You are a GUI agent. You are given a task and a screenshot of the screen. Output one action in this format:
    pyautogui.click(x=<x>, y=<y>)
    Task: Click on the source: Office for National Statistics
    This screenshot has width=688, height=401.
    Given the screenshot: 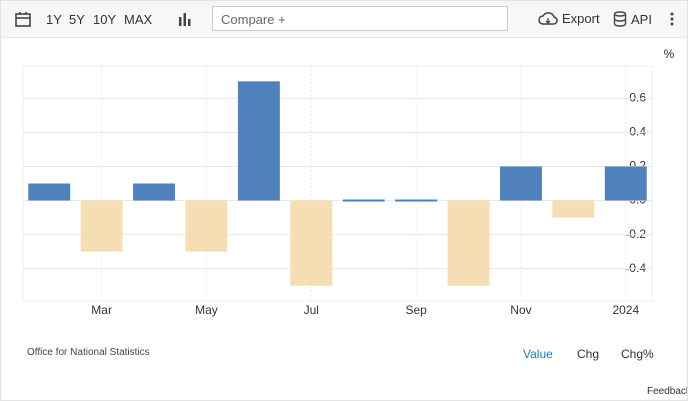 What is the action you would take?
    pyautogui.click(x=88, y=352)
    